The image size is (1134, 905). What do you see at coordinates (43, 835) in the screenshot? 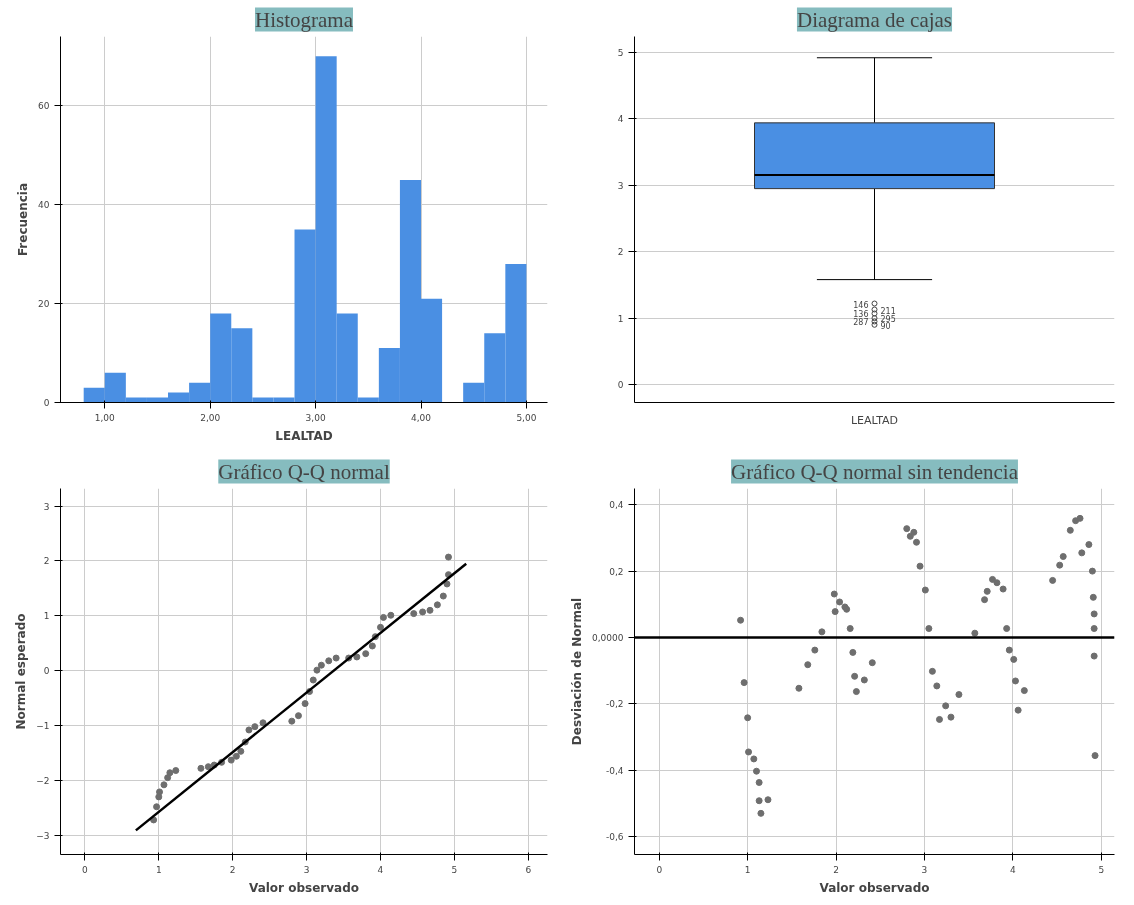
I see `y-tick-label: −3` at bounding box center [43, 835].